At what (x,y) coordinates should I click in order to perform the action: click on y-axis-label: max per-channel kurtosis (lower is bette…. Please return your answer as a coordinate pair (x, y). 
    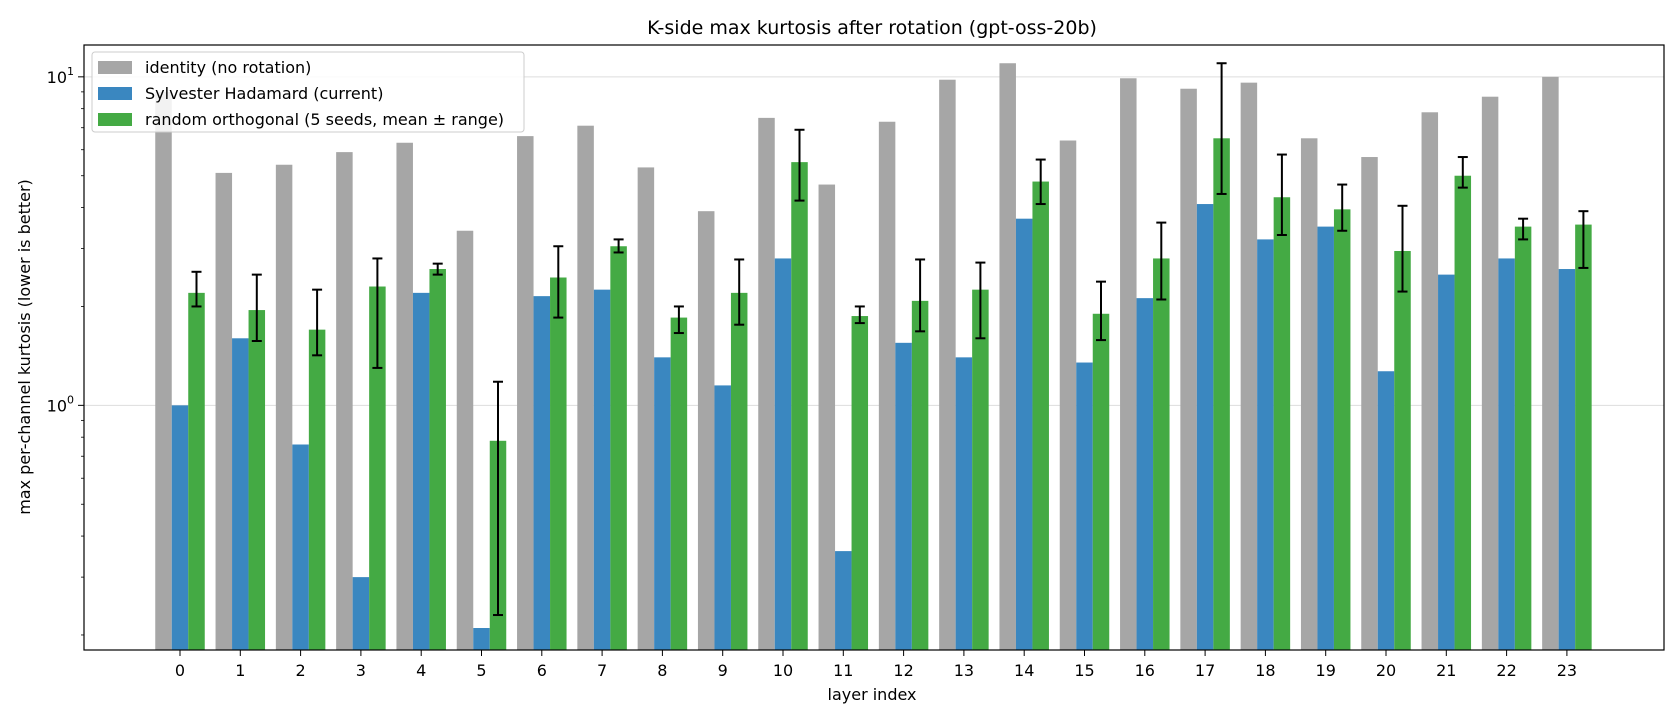
    Looking at the image, I should click on (24, 347).